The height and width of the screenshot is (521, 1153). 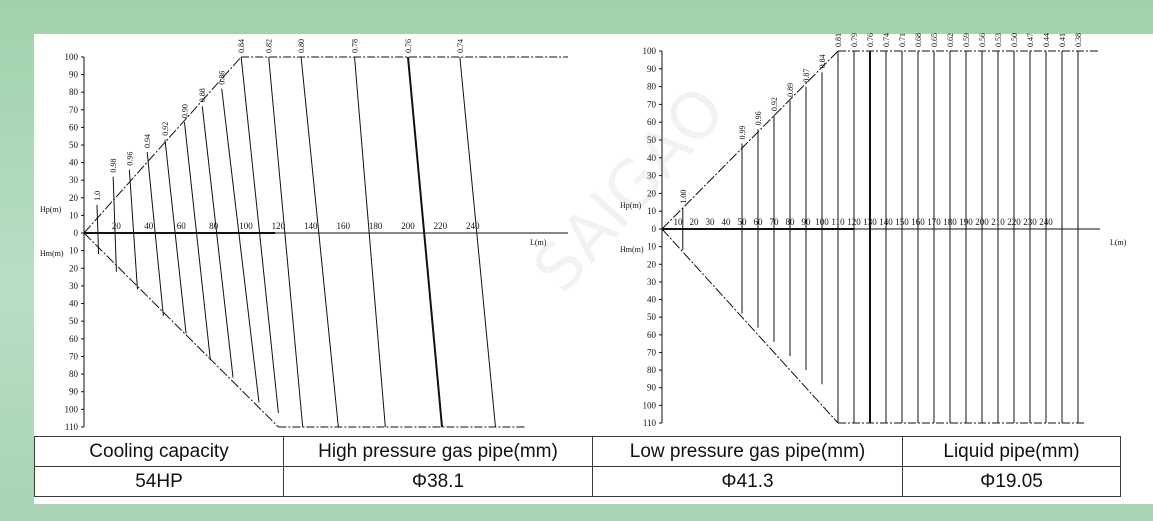 I want to click on hm-tick-label: 40, so click(x=652, y=300).